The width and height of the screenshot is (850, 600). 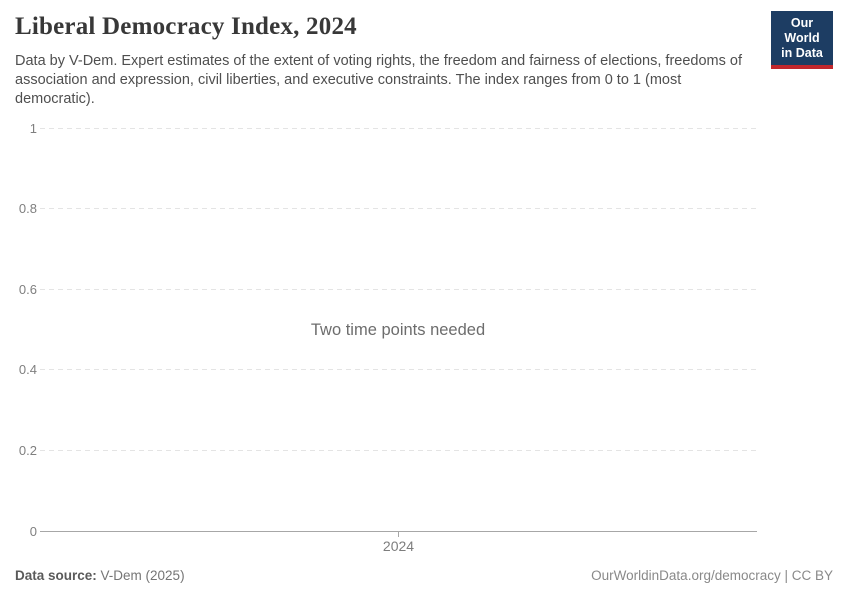 What do you see at coordinates (140, 575) in the screenshot?
I see `data-source-value: V-Dem (2025)` at bounding box center [140, 575].